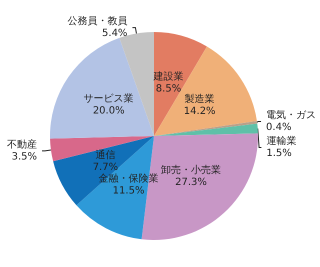 This screenshot has width=320, height=267. What do you see at coordinates (128, 178) in the screenshot?
I see `slice-label: 金融・保険業` at bounding box center [128, 178].